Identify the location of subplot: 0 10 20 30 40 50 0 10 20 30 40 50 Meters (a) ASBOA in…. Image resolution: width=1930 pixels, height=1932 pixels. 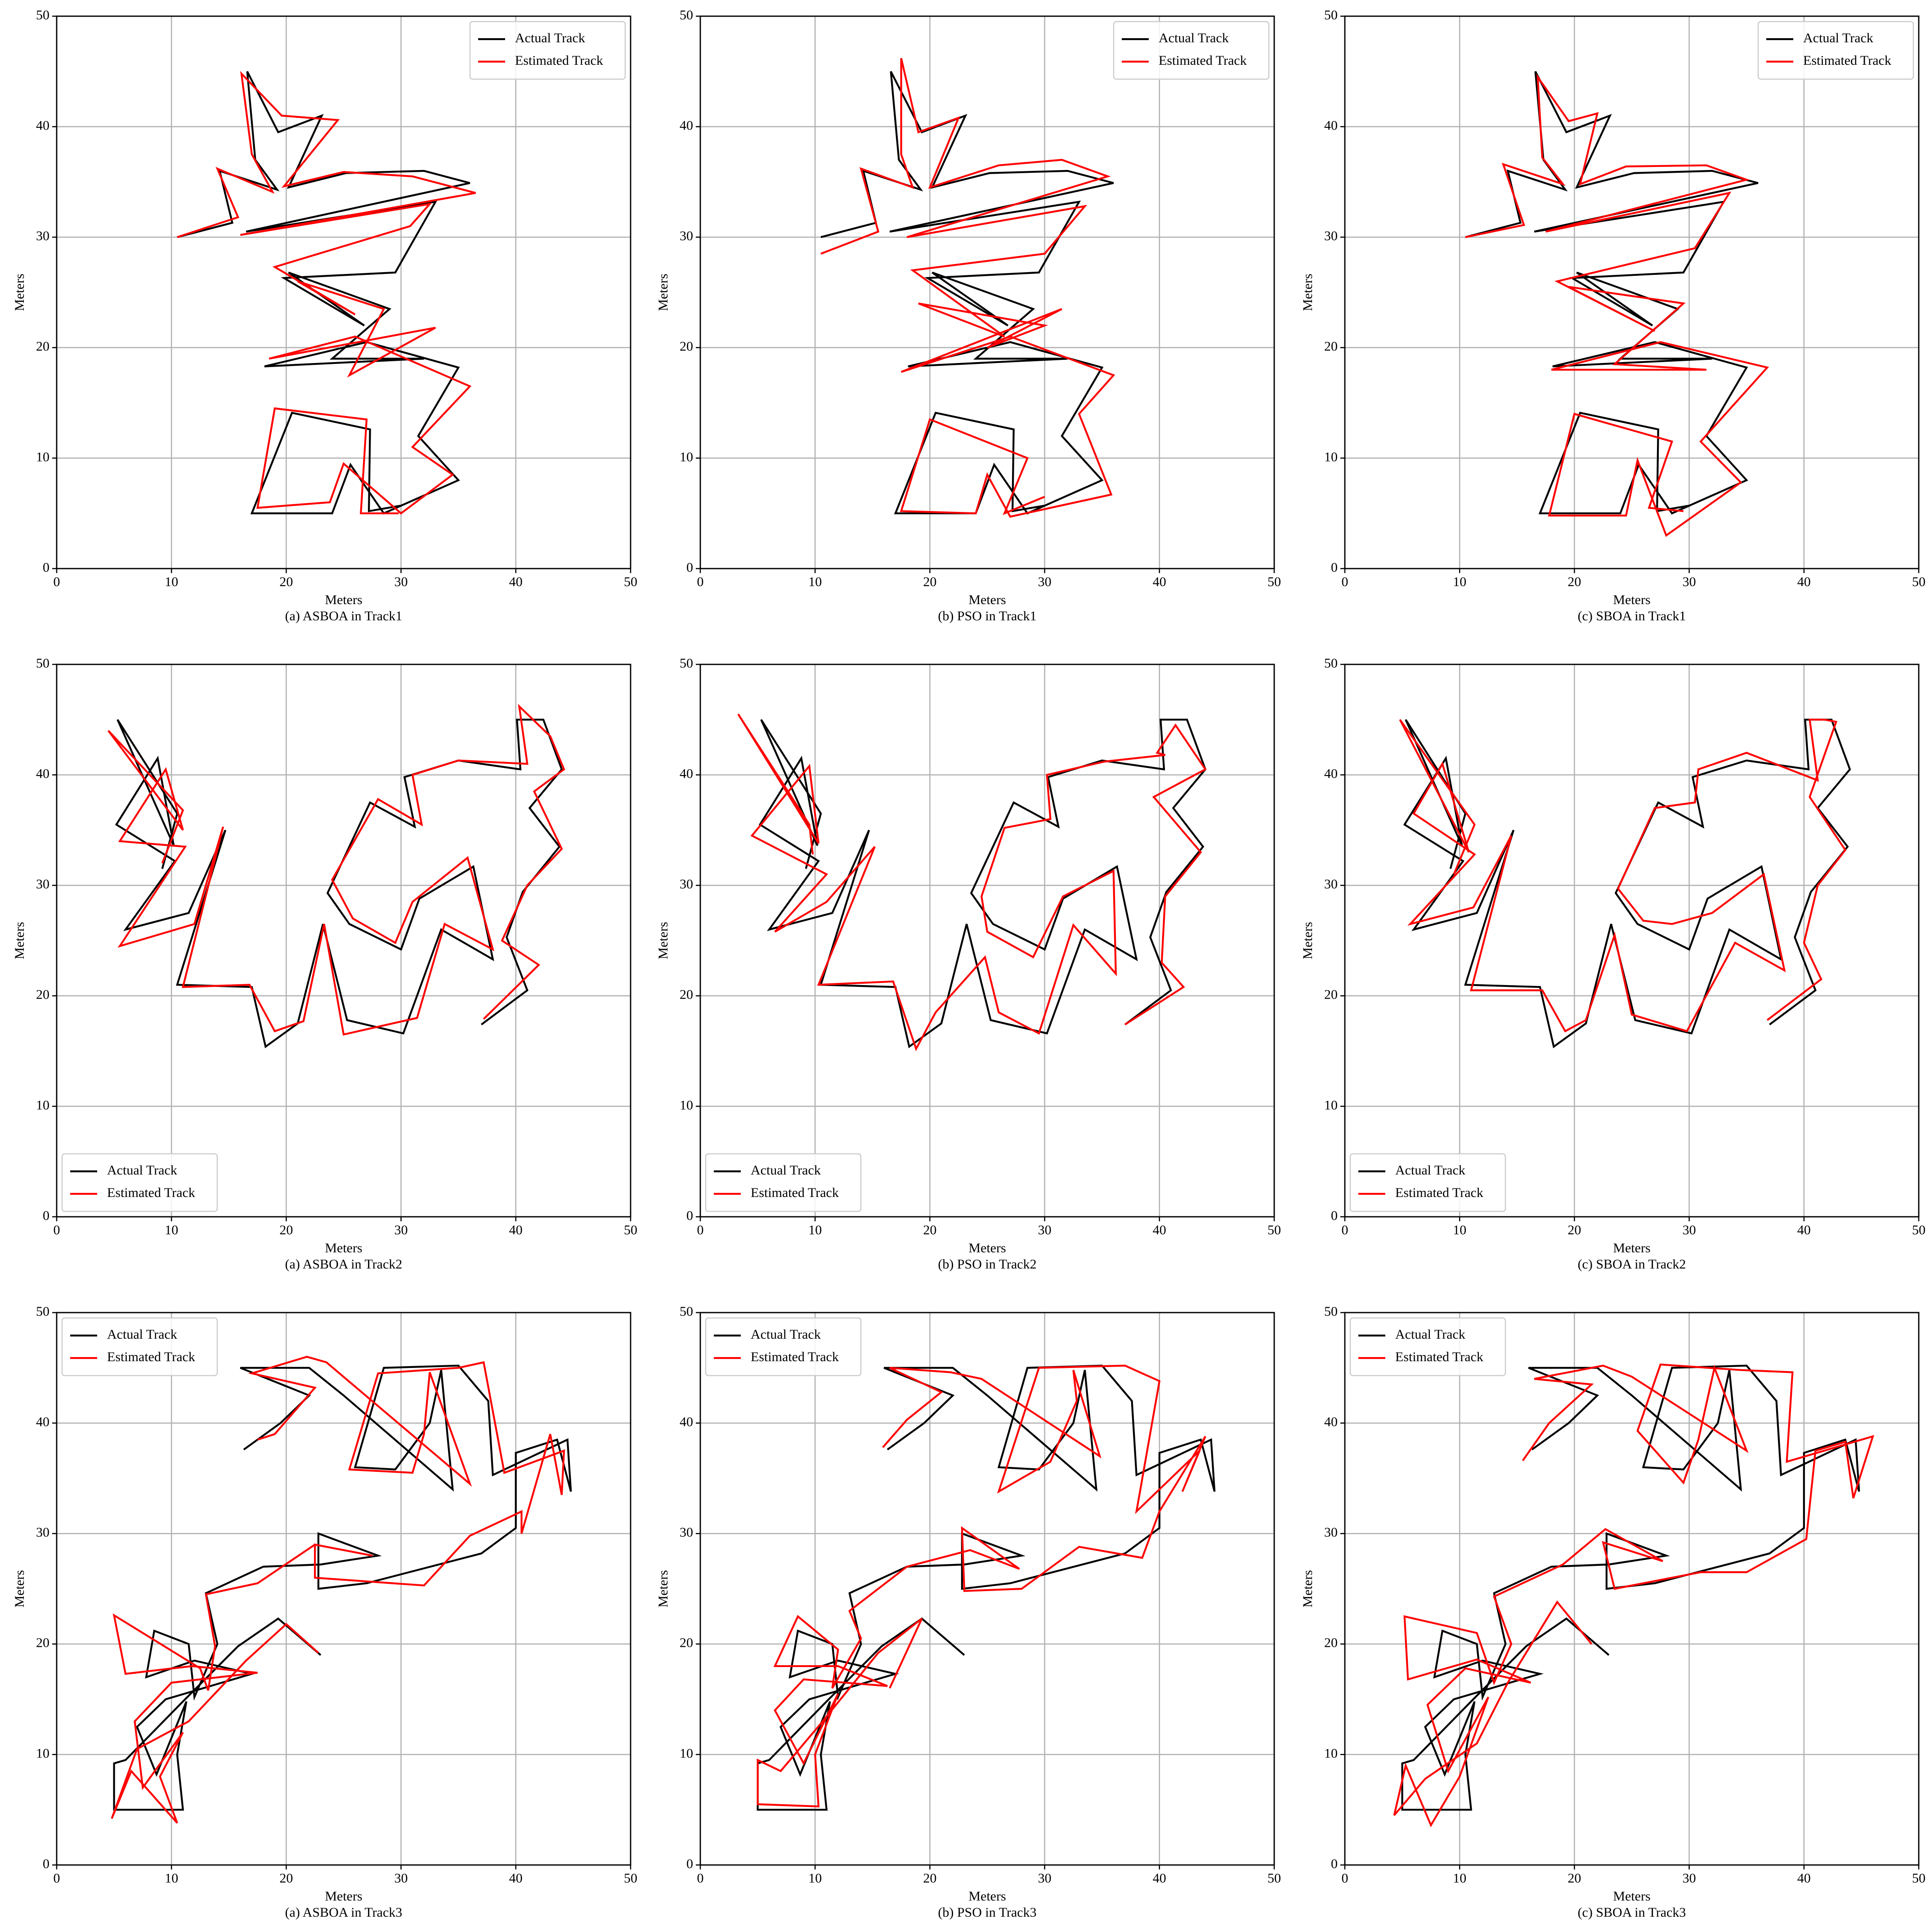
(324, 964).